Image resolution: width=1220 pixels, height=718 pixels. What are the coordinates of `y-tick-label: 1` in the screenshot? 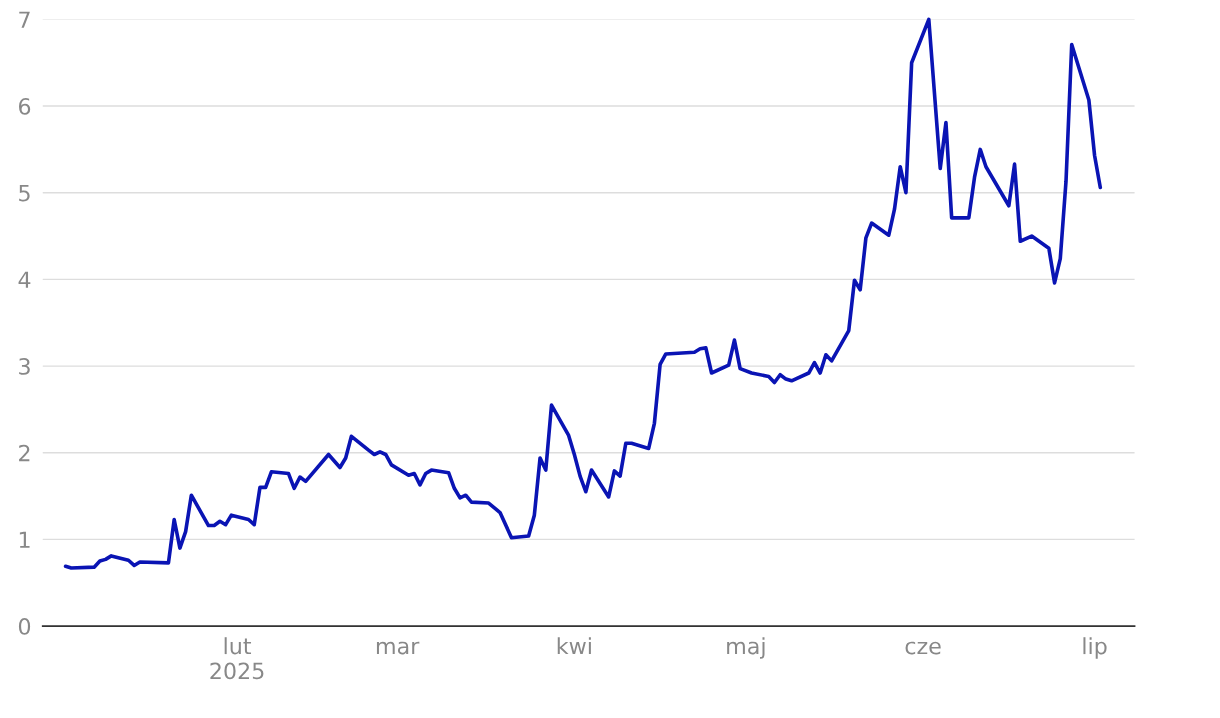 It's located at (24, 539).